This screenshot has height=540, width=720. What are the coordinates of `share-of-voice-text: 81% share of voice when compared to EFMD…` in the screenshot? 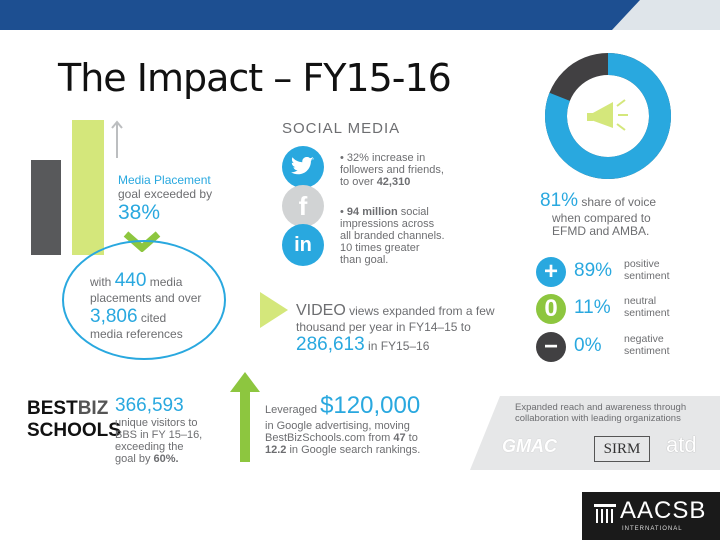 It's located at (625, 214).